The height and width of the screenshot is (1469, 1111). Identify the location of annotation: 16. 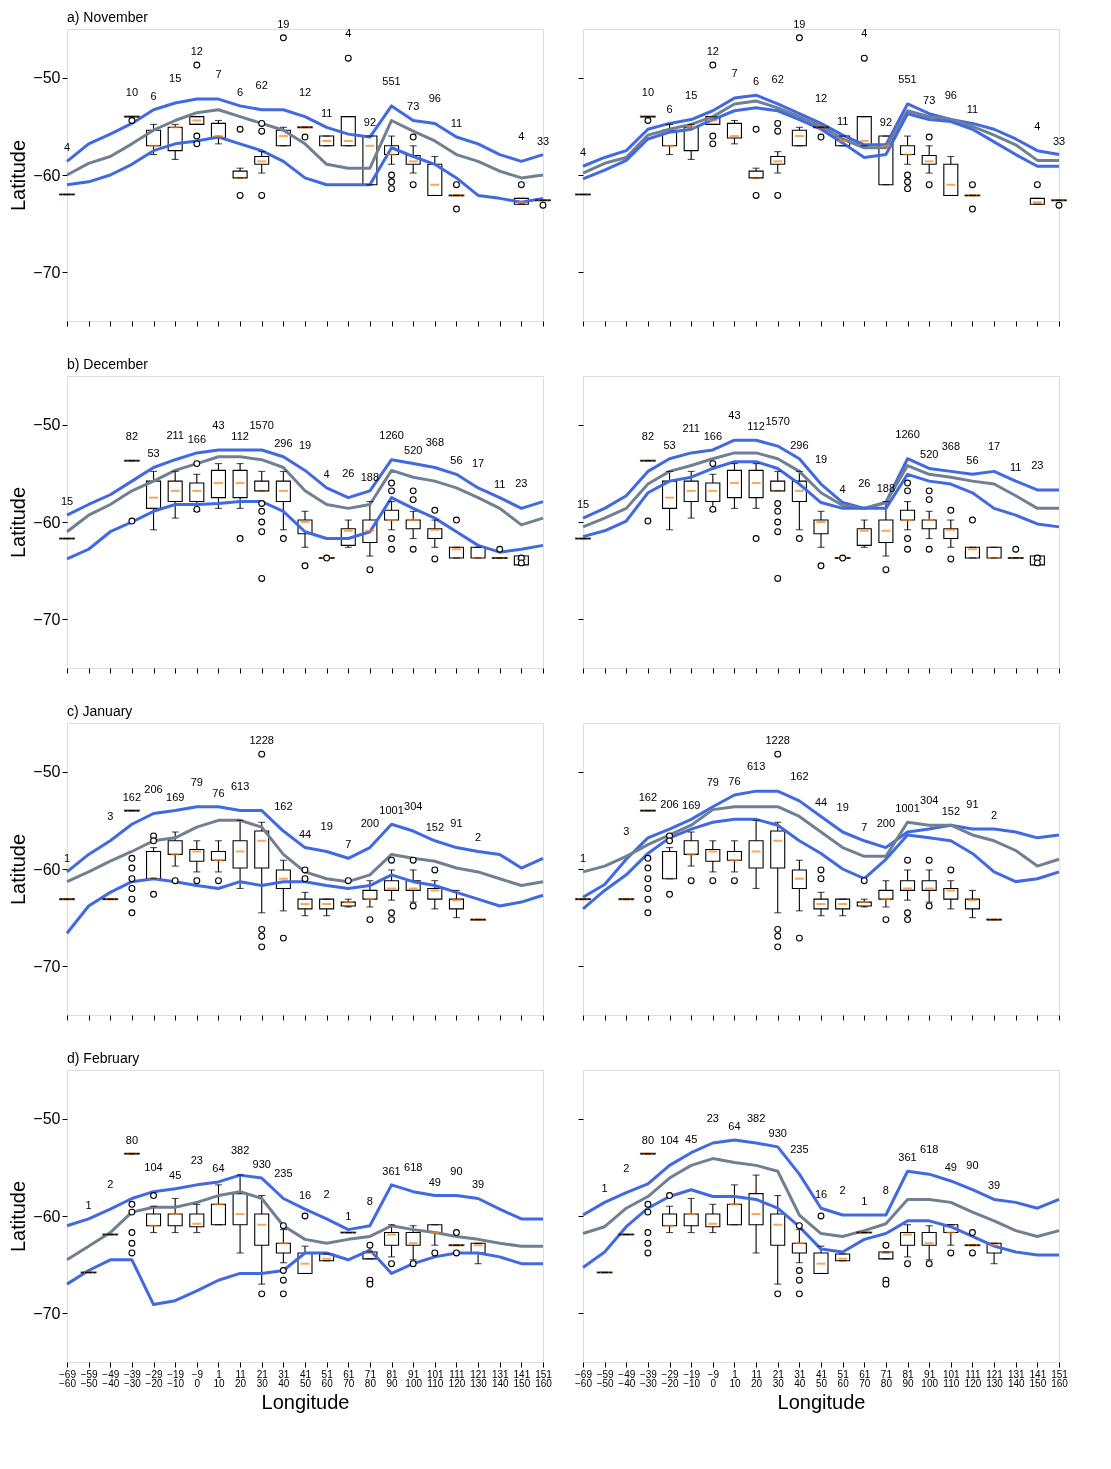
(305, 1195).